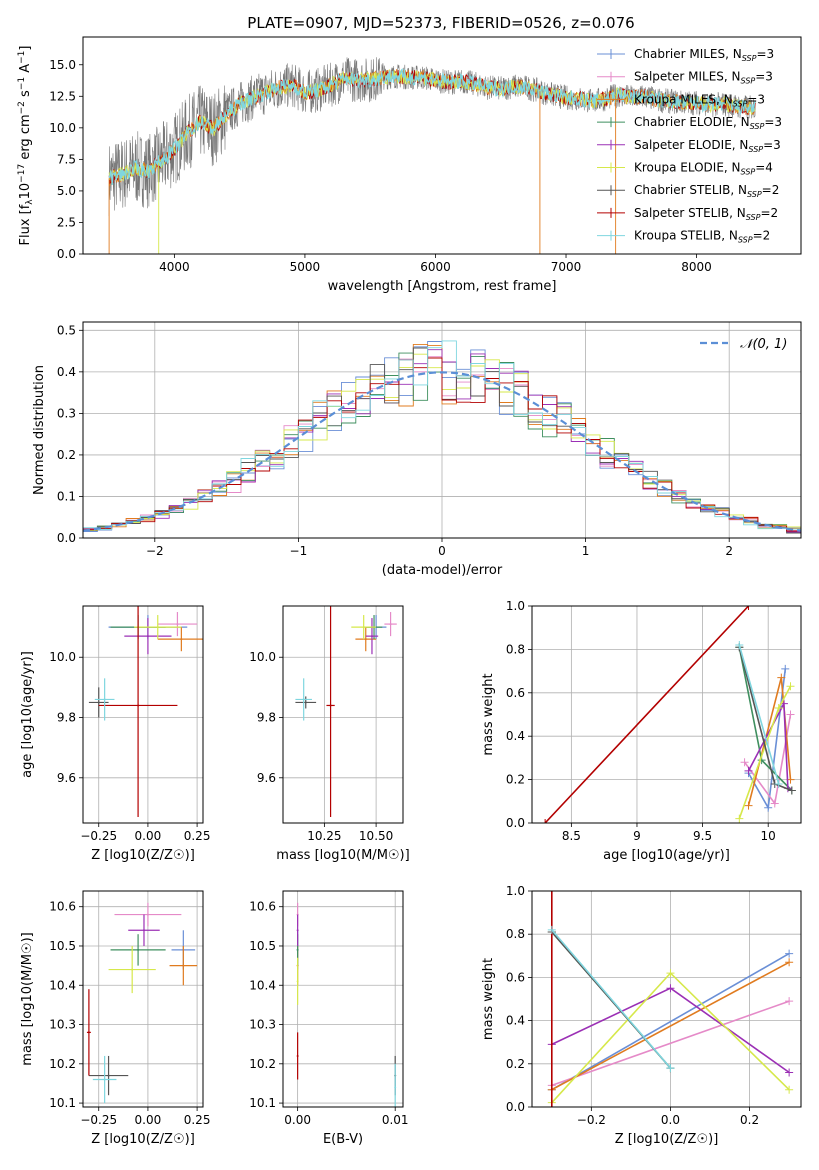 This screenshot has height=1170, width=819. What do you see at coordinates (62, 96) in the screenshot?
I see `y-tick-label: 12.5` at bounding box center [62, 96].